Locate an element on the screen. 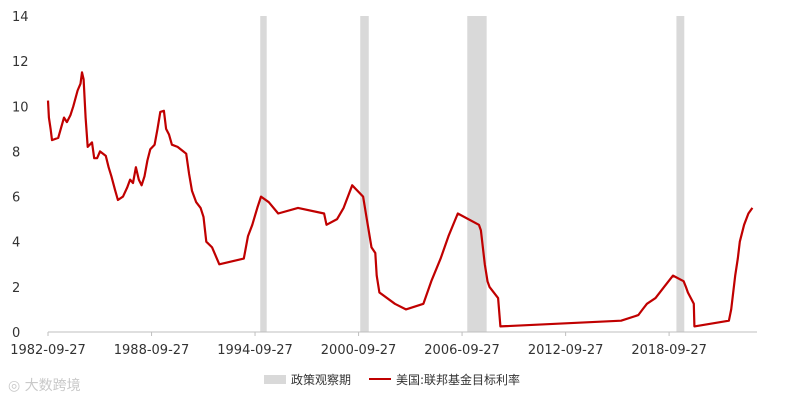 The width and height of the screenshot is (807, 402). y-tick-label-2: 4 is located at coordinates (16, 243).